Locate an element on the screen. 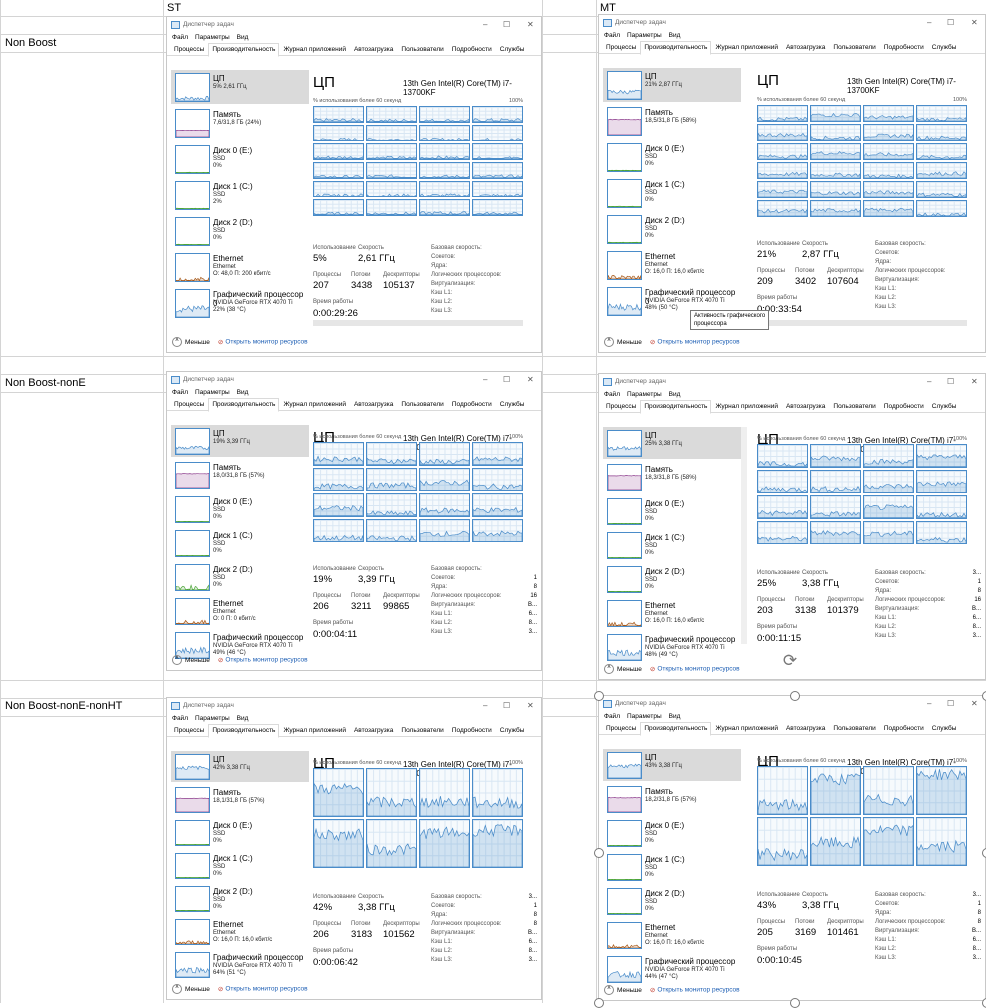  sidebar-item-memory: Память 7,6/31,8 ГБ (24%) is located at coordinates (240, 123).